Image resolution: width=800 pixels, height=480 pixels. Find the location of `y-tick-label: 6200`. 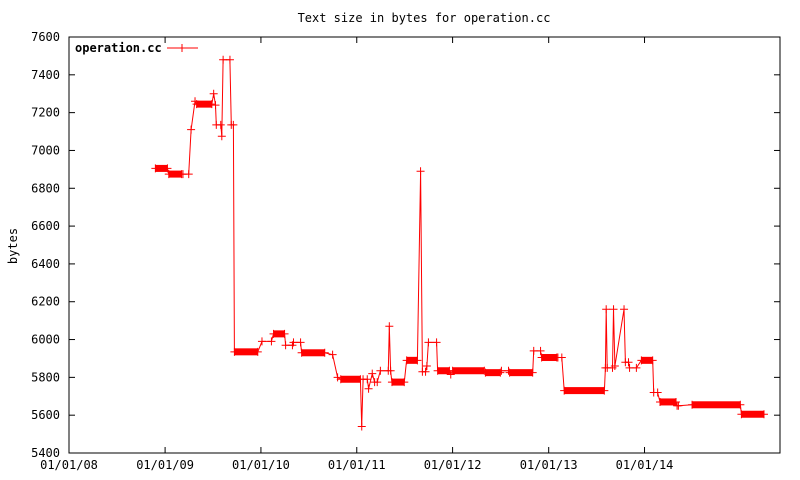

y-tick-label: 6200 is located at coordinates (45, 302).